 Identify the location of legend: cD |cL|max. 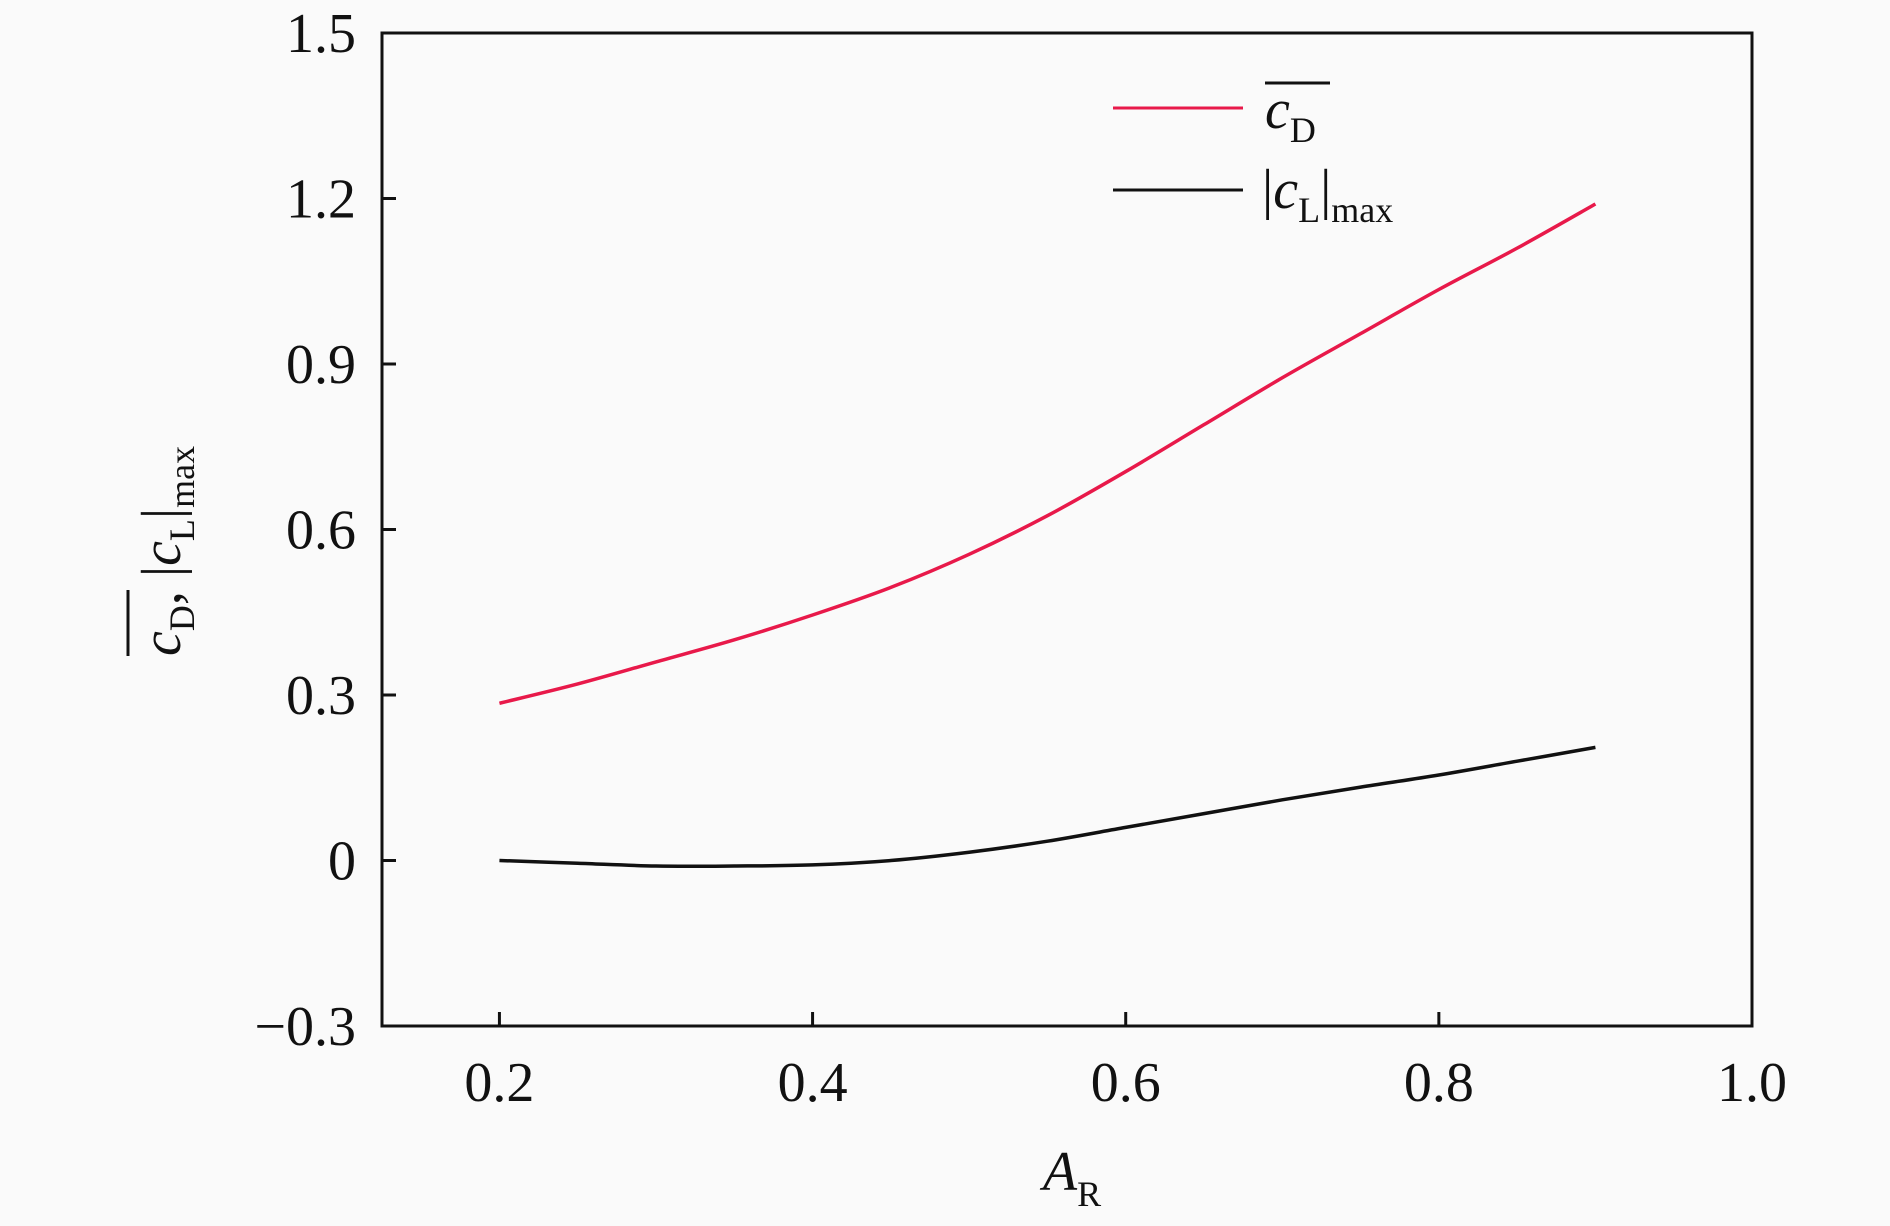
(1253, 154).